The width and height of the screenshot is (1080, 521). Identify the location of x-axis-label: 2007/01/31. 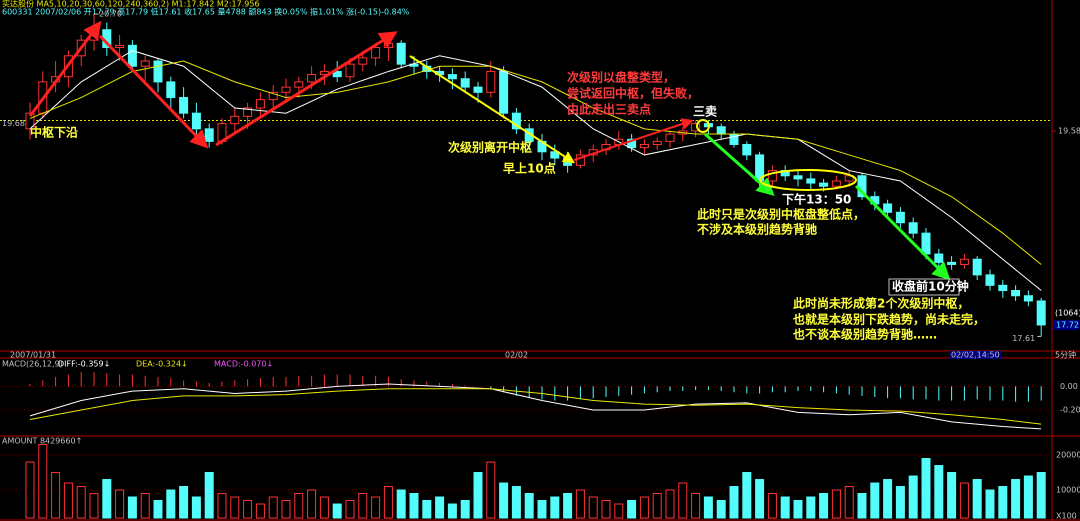
(33, 355).